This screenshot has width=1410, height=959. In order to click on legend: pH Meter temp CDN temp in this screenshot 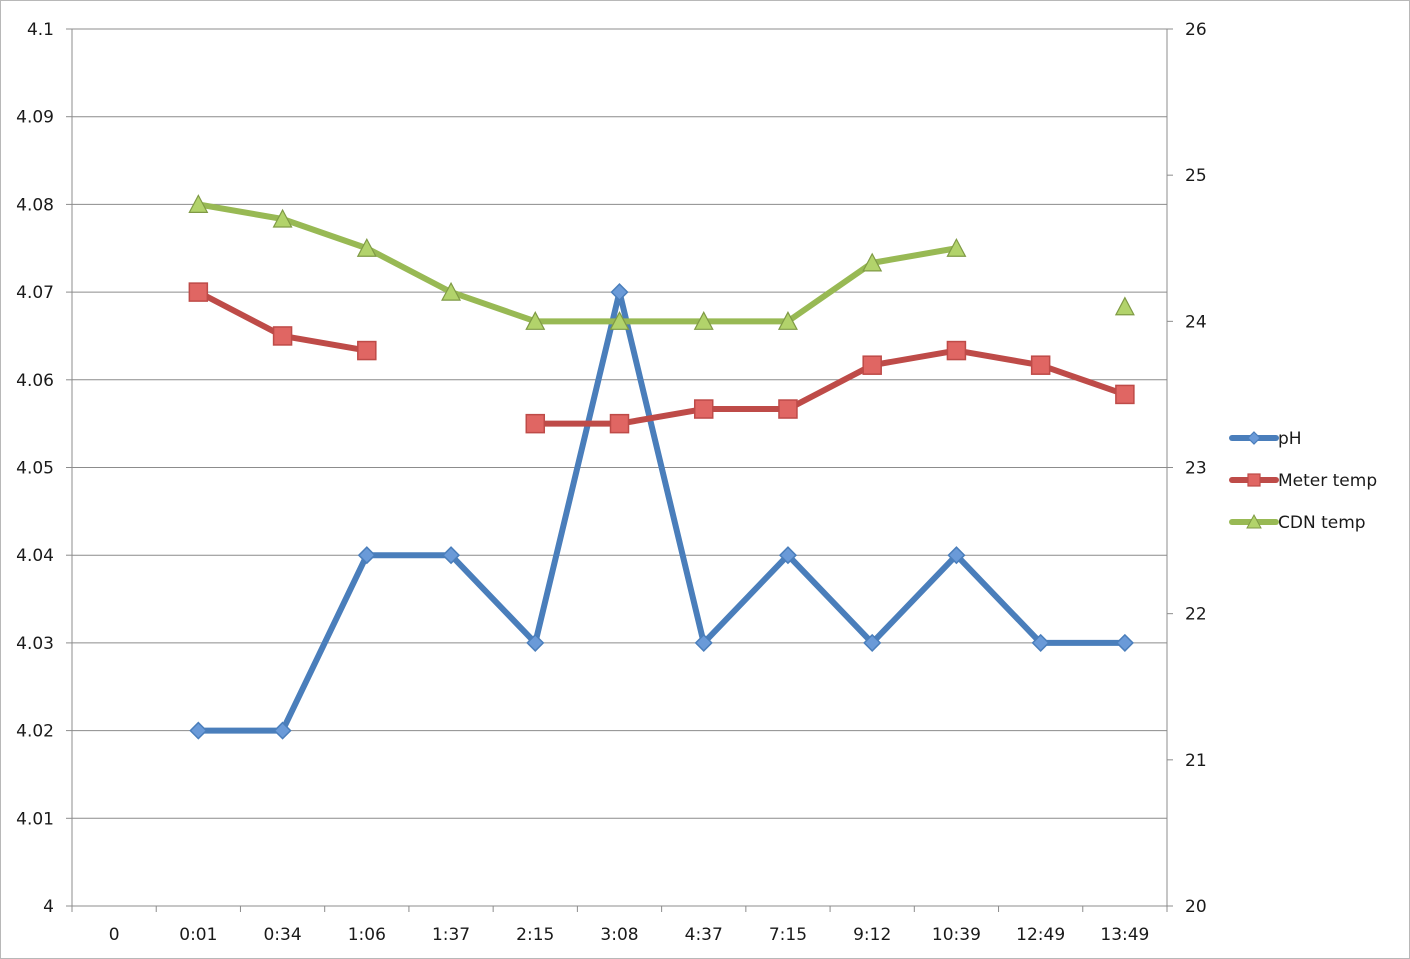, I will do `click(1303, 481)`.